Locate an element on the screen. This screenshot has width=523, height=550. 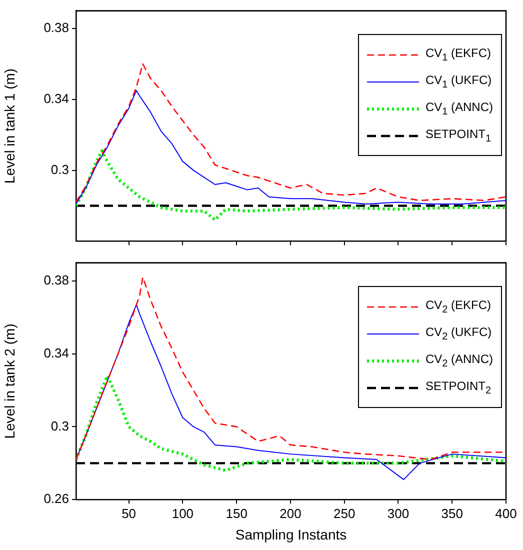
x-tick-label: 100 is located at coordinates (183, 513).